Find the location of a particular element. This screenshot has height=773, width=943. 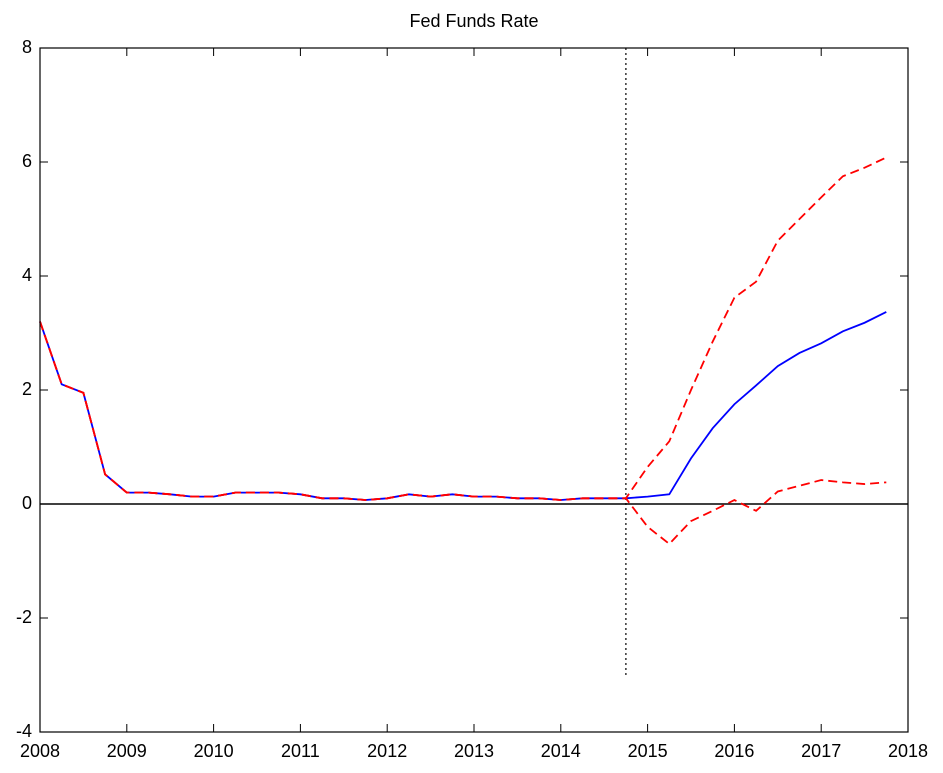

y-tick-label: 8 is located at coordinates (27, 47).